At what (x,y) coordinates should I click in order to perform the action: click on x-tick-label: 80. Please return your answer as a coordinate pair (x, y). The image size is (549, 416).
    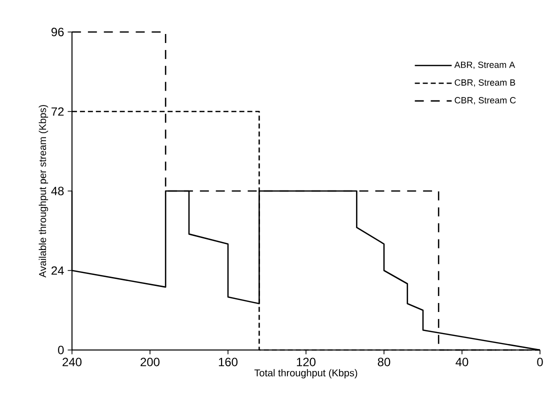
    Looking at the image, I should click on (384, 362).